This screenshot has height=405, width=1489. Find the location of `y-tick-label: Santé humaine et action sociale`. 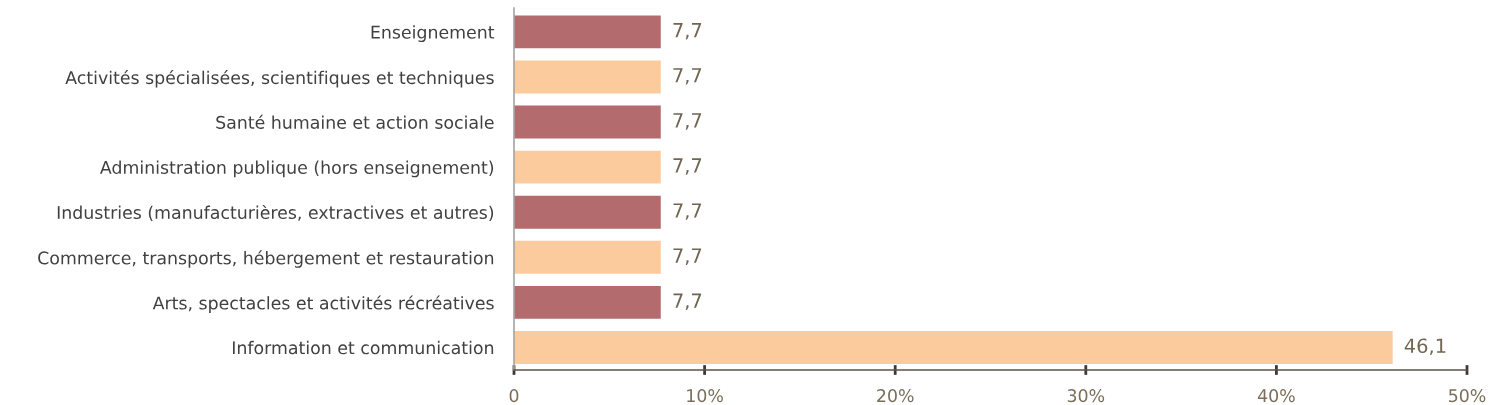

y-tick-label: Santé humaine et action sociale is located at coordinates (355, 121).